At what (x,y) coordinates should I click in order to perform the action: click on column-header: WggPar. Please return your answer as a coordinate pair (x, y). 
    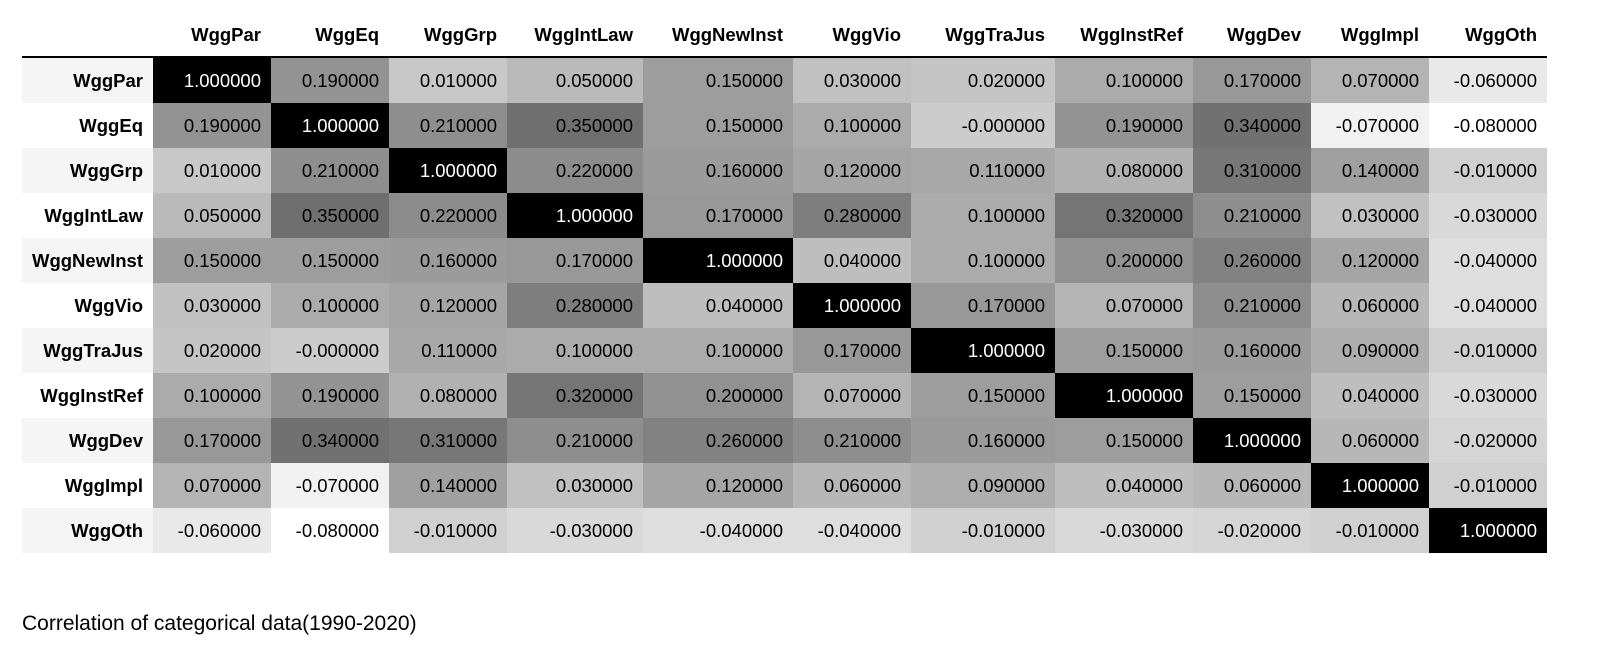
    Looking at the image, I should click on (212, 35).